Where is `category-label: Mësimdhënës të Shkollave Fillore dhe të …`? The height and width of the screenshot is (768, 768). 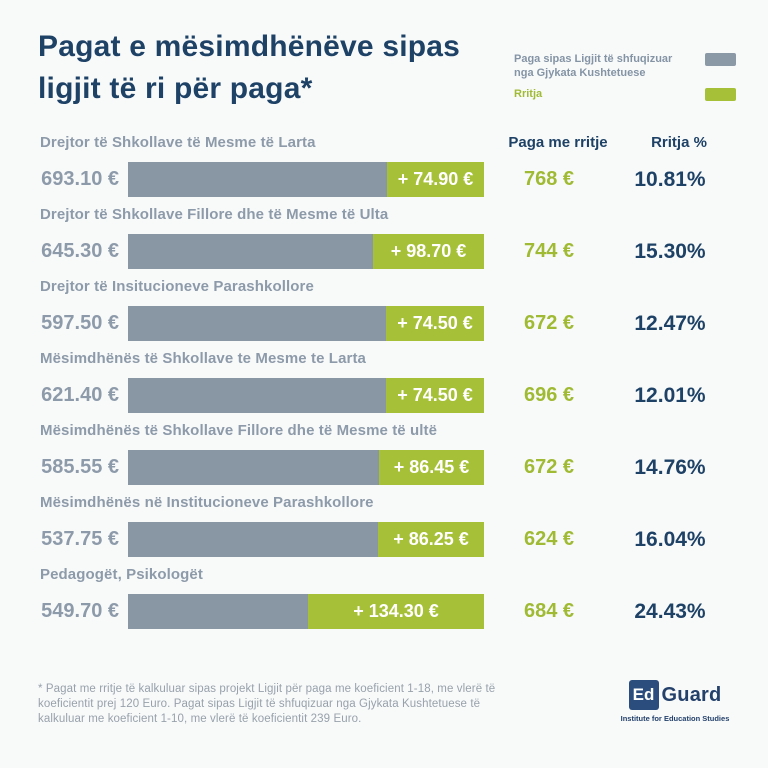 category-label: Mësimdhënës të Shkollave Fillore dhe të … is located at coordinates (239, 430).